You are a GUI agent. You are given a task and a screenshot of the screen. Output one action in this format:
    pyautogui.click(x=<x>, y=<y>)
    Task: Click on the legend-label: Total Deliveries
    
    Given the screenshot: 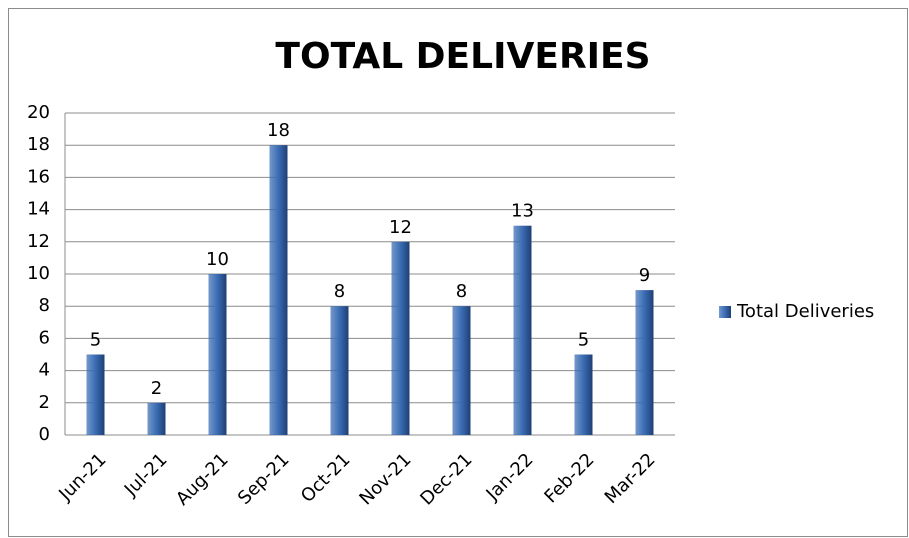 What is the action you would take?
    pyautogui.click(x=805, y=311)
    